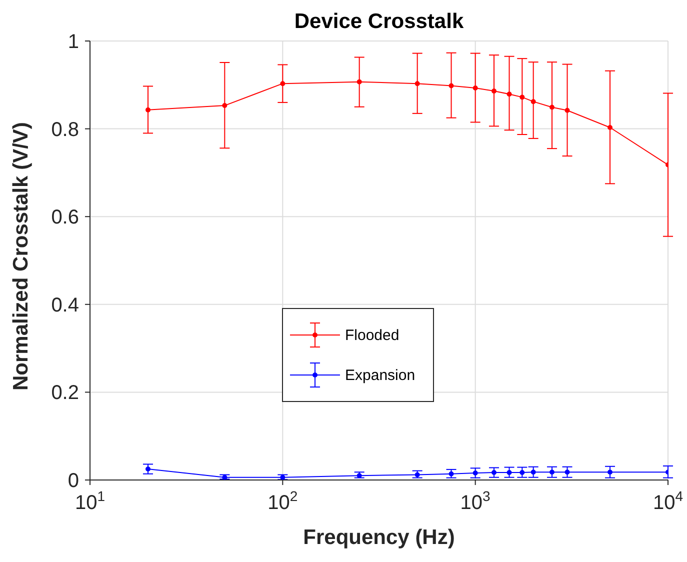 Image resolution: width=687 pixels, height=562 pixels. What do you see at coordinates (20, 256) in the screenshot?
I see `y-axis-title: Normalized Crosstalk (V/V)` at bounding box center [20, 256].